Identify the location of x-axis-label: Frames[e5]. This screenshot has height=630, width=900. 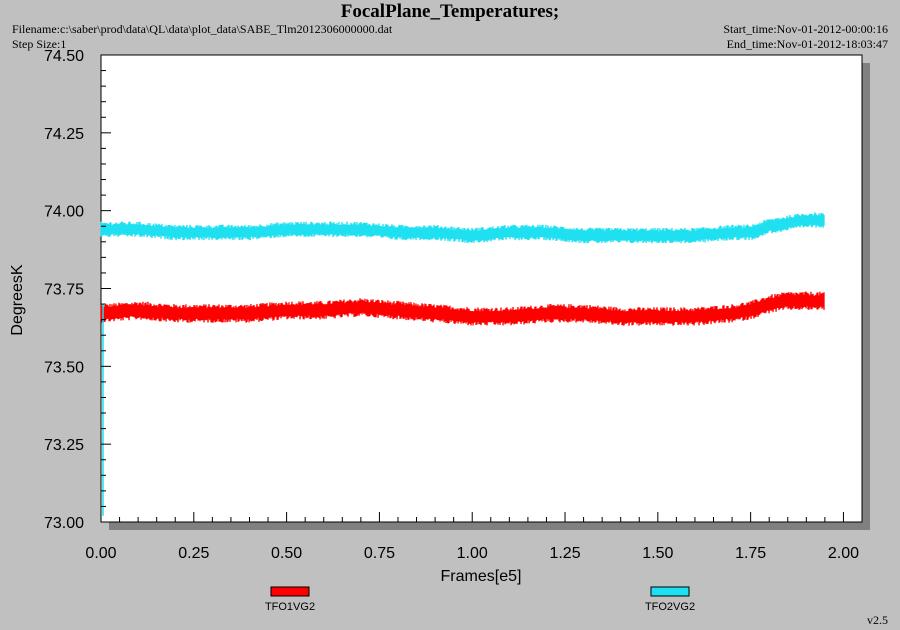
(481, 576).